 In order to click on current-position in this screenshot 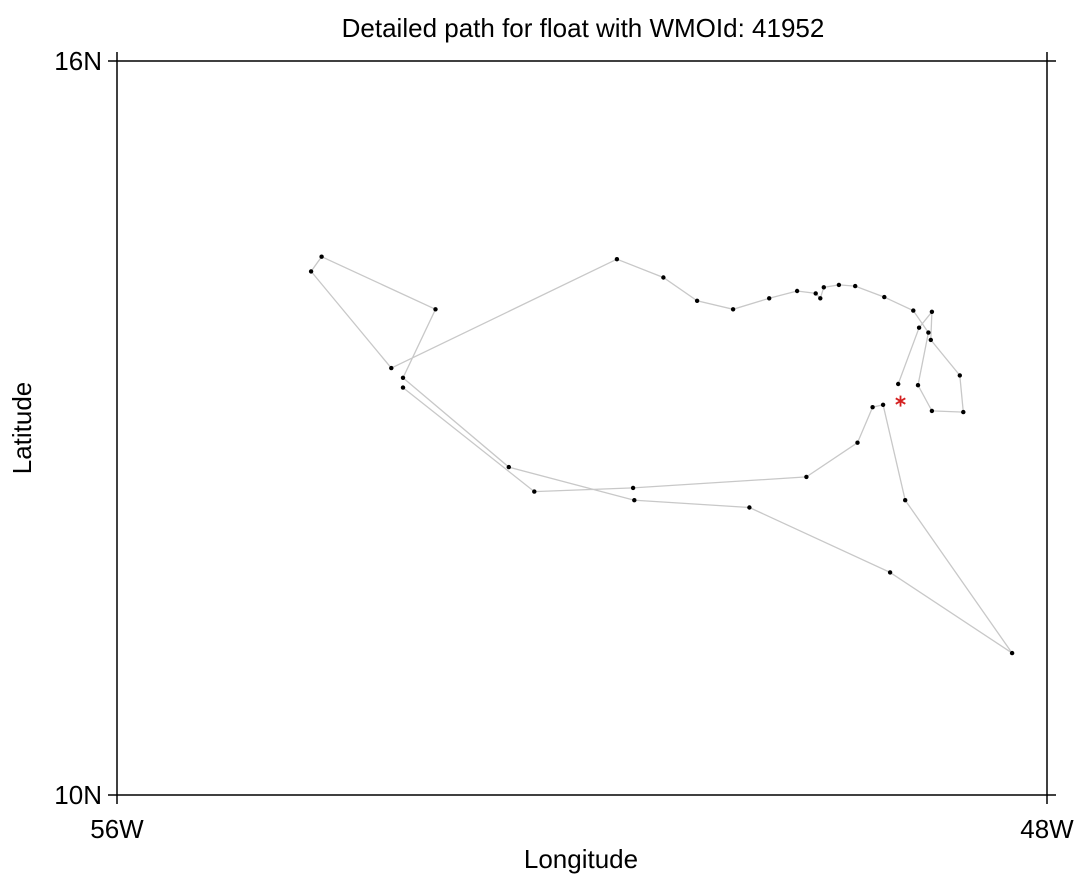, I will do `click(900, 401)`.